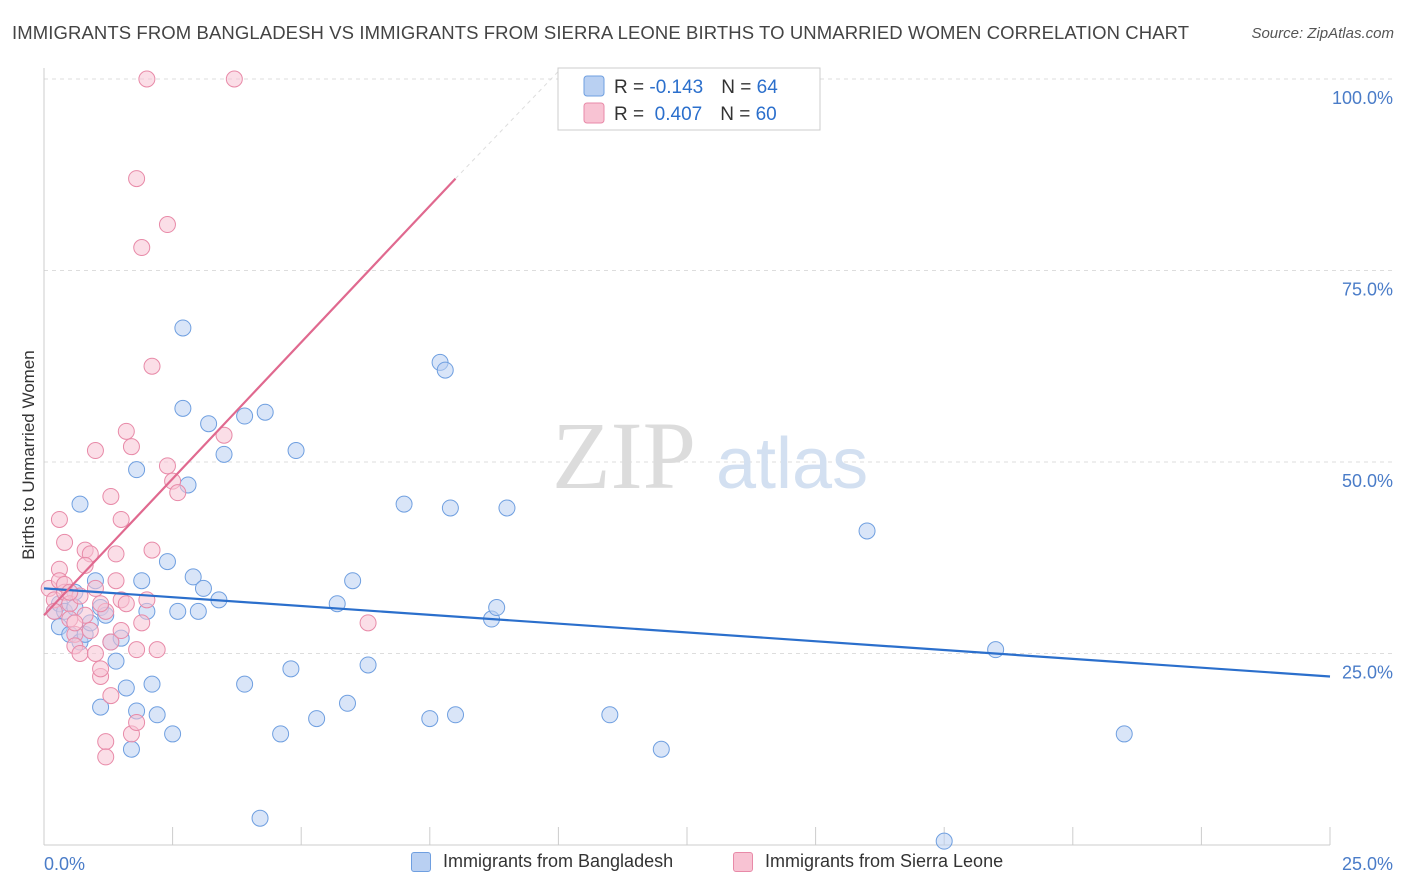 This screenshot has width=1406, height=892. I want to click on y-tick-labels: 25.0% 50.0% 75.0% 100.0%, so click(1362, 385).